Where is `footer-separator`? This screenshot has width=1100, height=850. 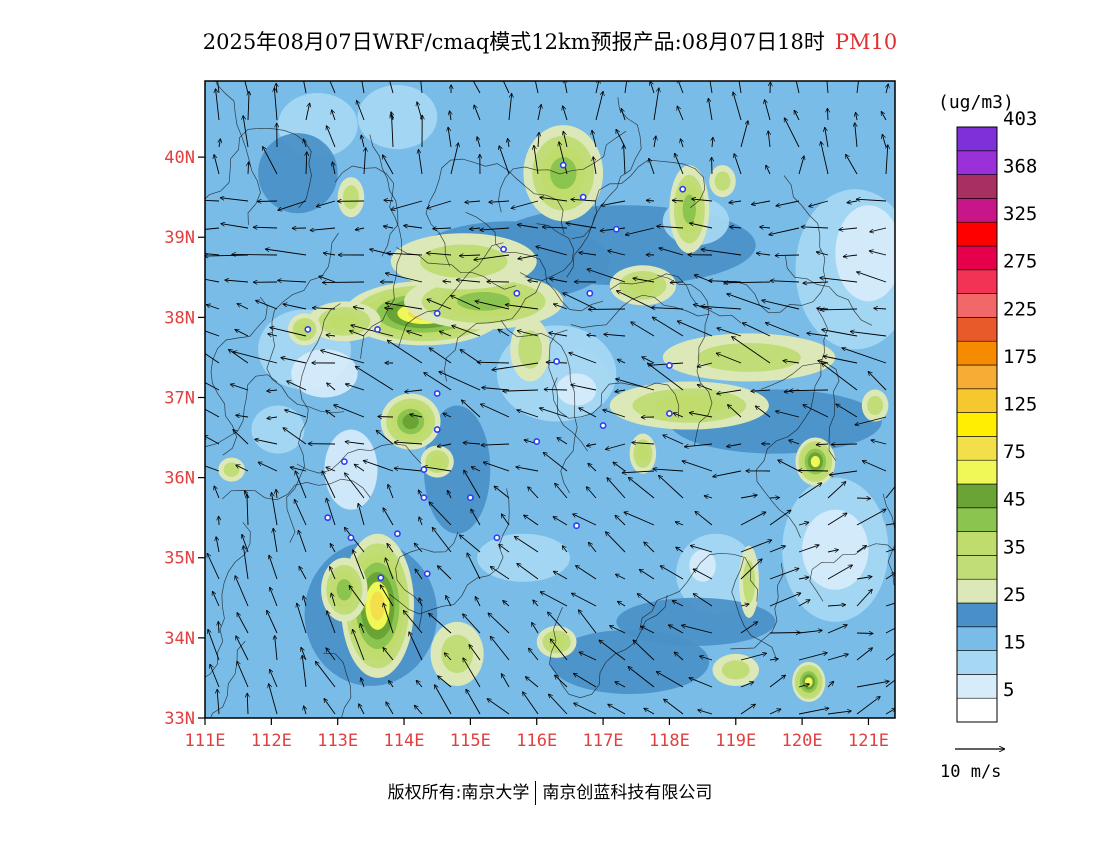 footer-separator is located at coordinates (536, 793).